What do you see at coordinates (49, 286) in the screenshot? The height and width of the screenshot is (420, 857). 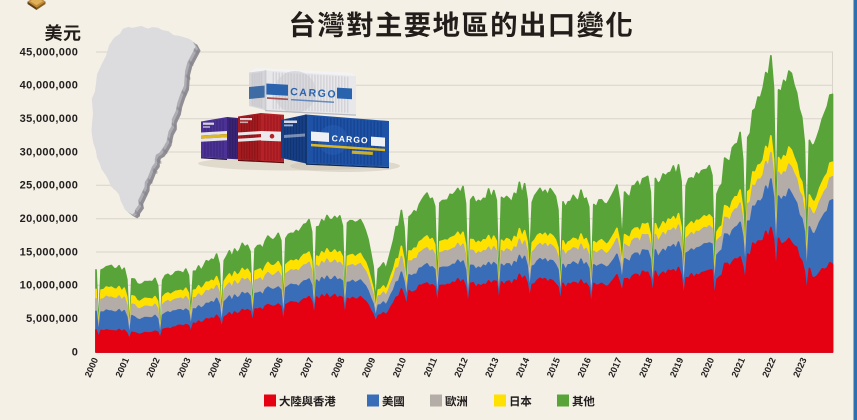 I see `svg-text: 10,000,000` at bounding box center [49, 286].